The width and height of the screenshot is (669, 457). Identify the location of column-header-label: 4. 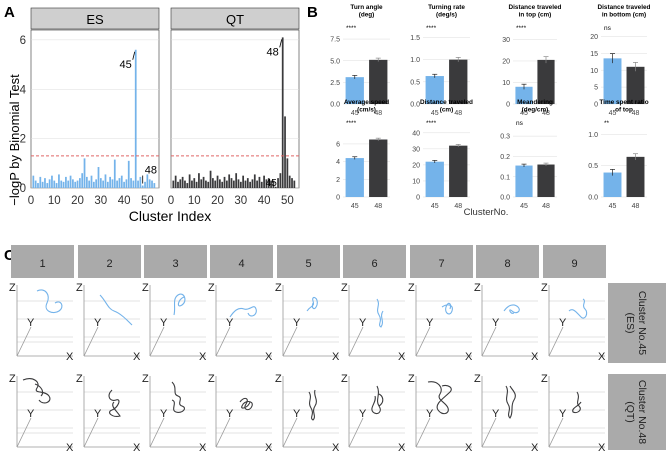
(241, 264).